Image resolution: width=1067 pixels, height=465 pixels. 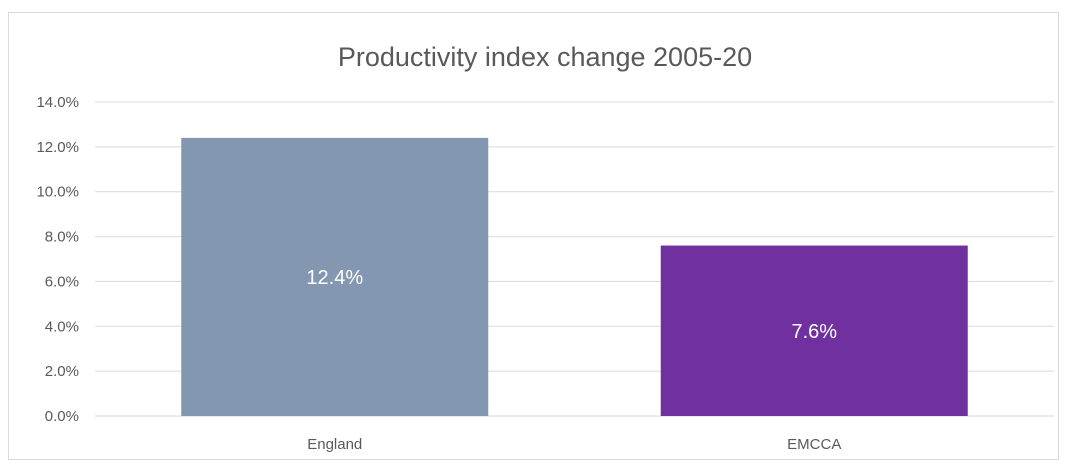 I want to click on data-label-emcca: 7.6%, so click(x=814, y=332).